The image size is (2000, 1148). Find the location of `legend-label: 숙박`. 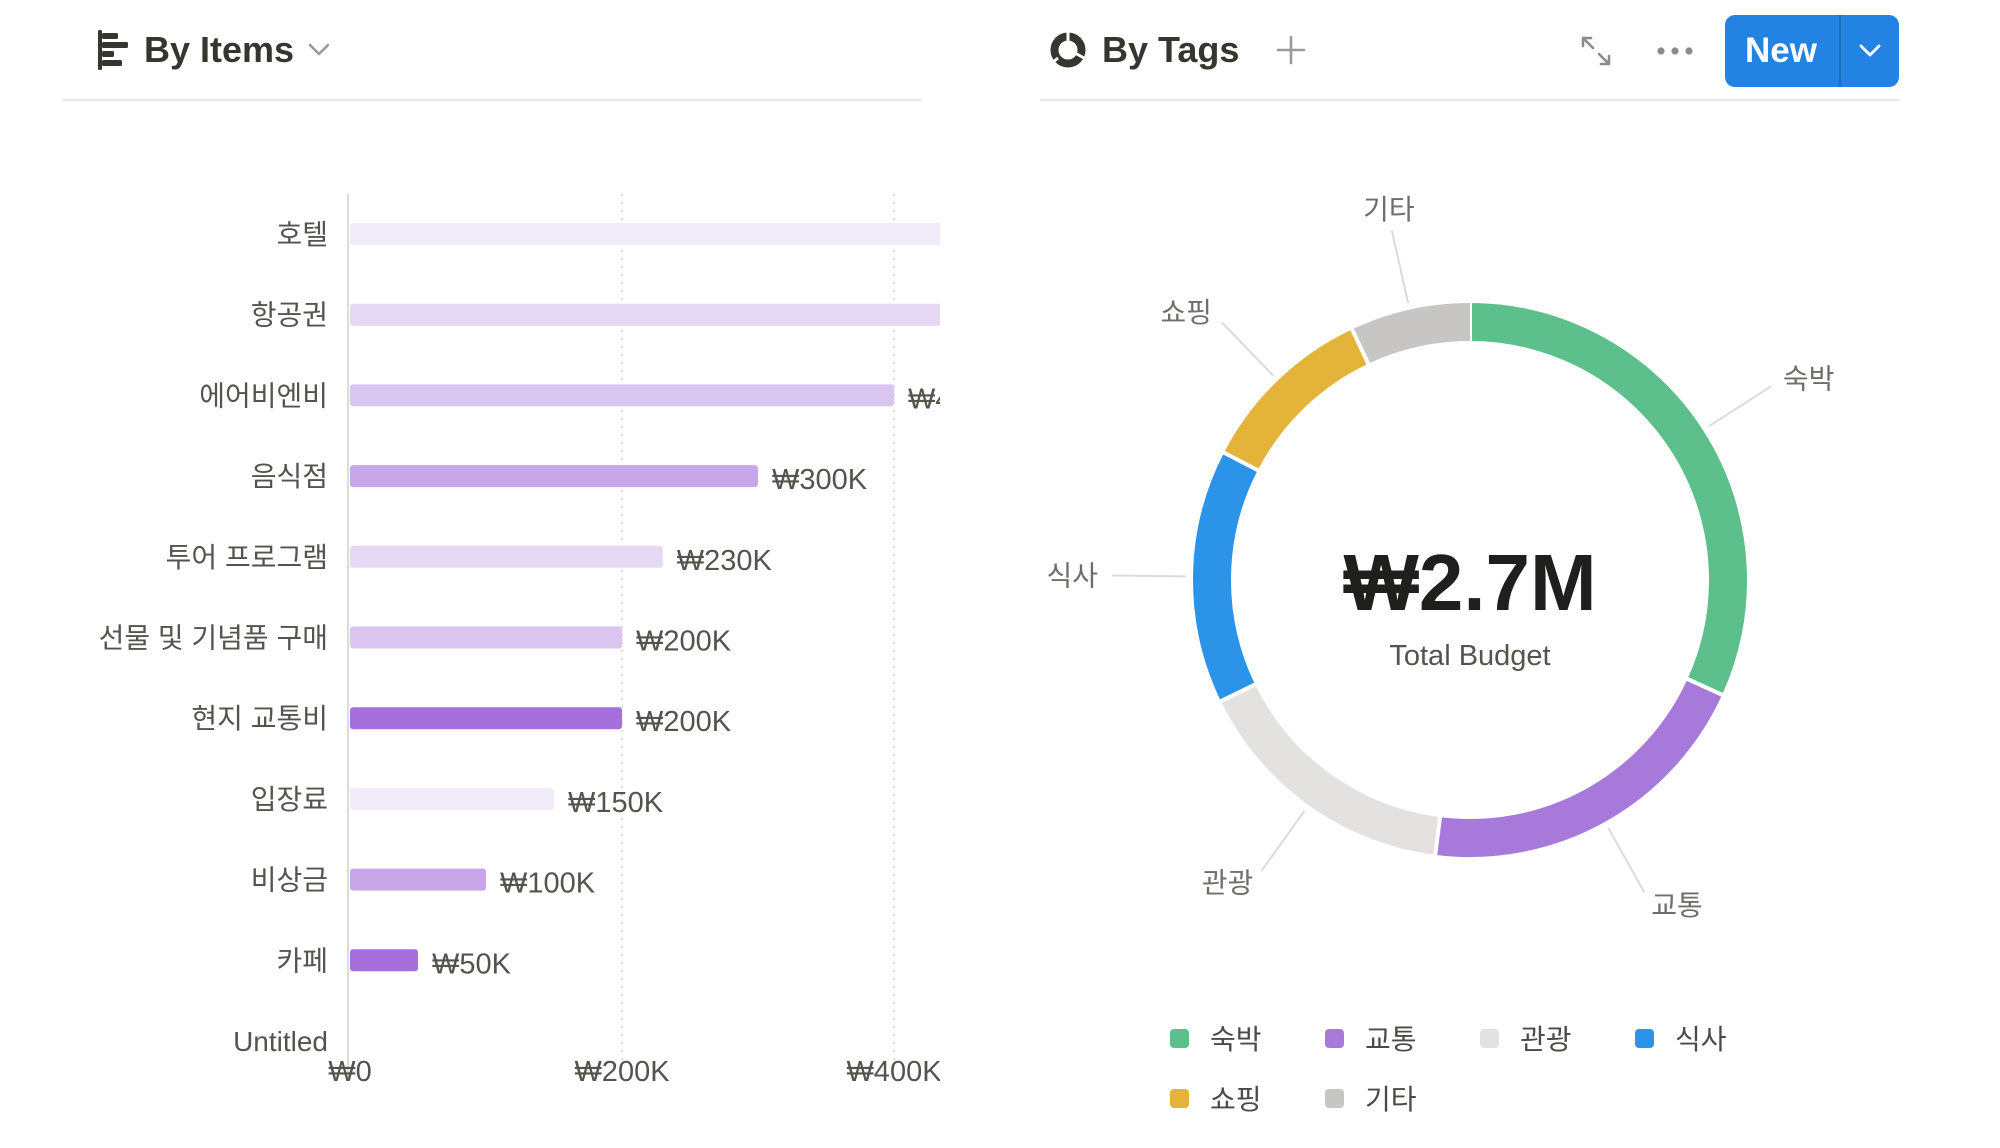

legend-label: 숙박 is located at coordinates (1236, 1039).